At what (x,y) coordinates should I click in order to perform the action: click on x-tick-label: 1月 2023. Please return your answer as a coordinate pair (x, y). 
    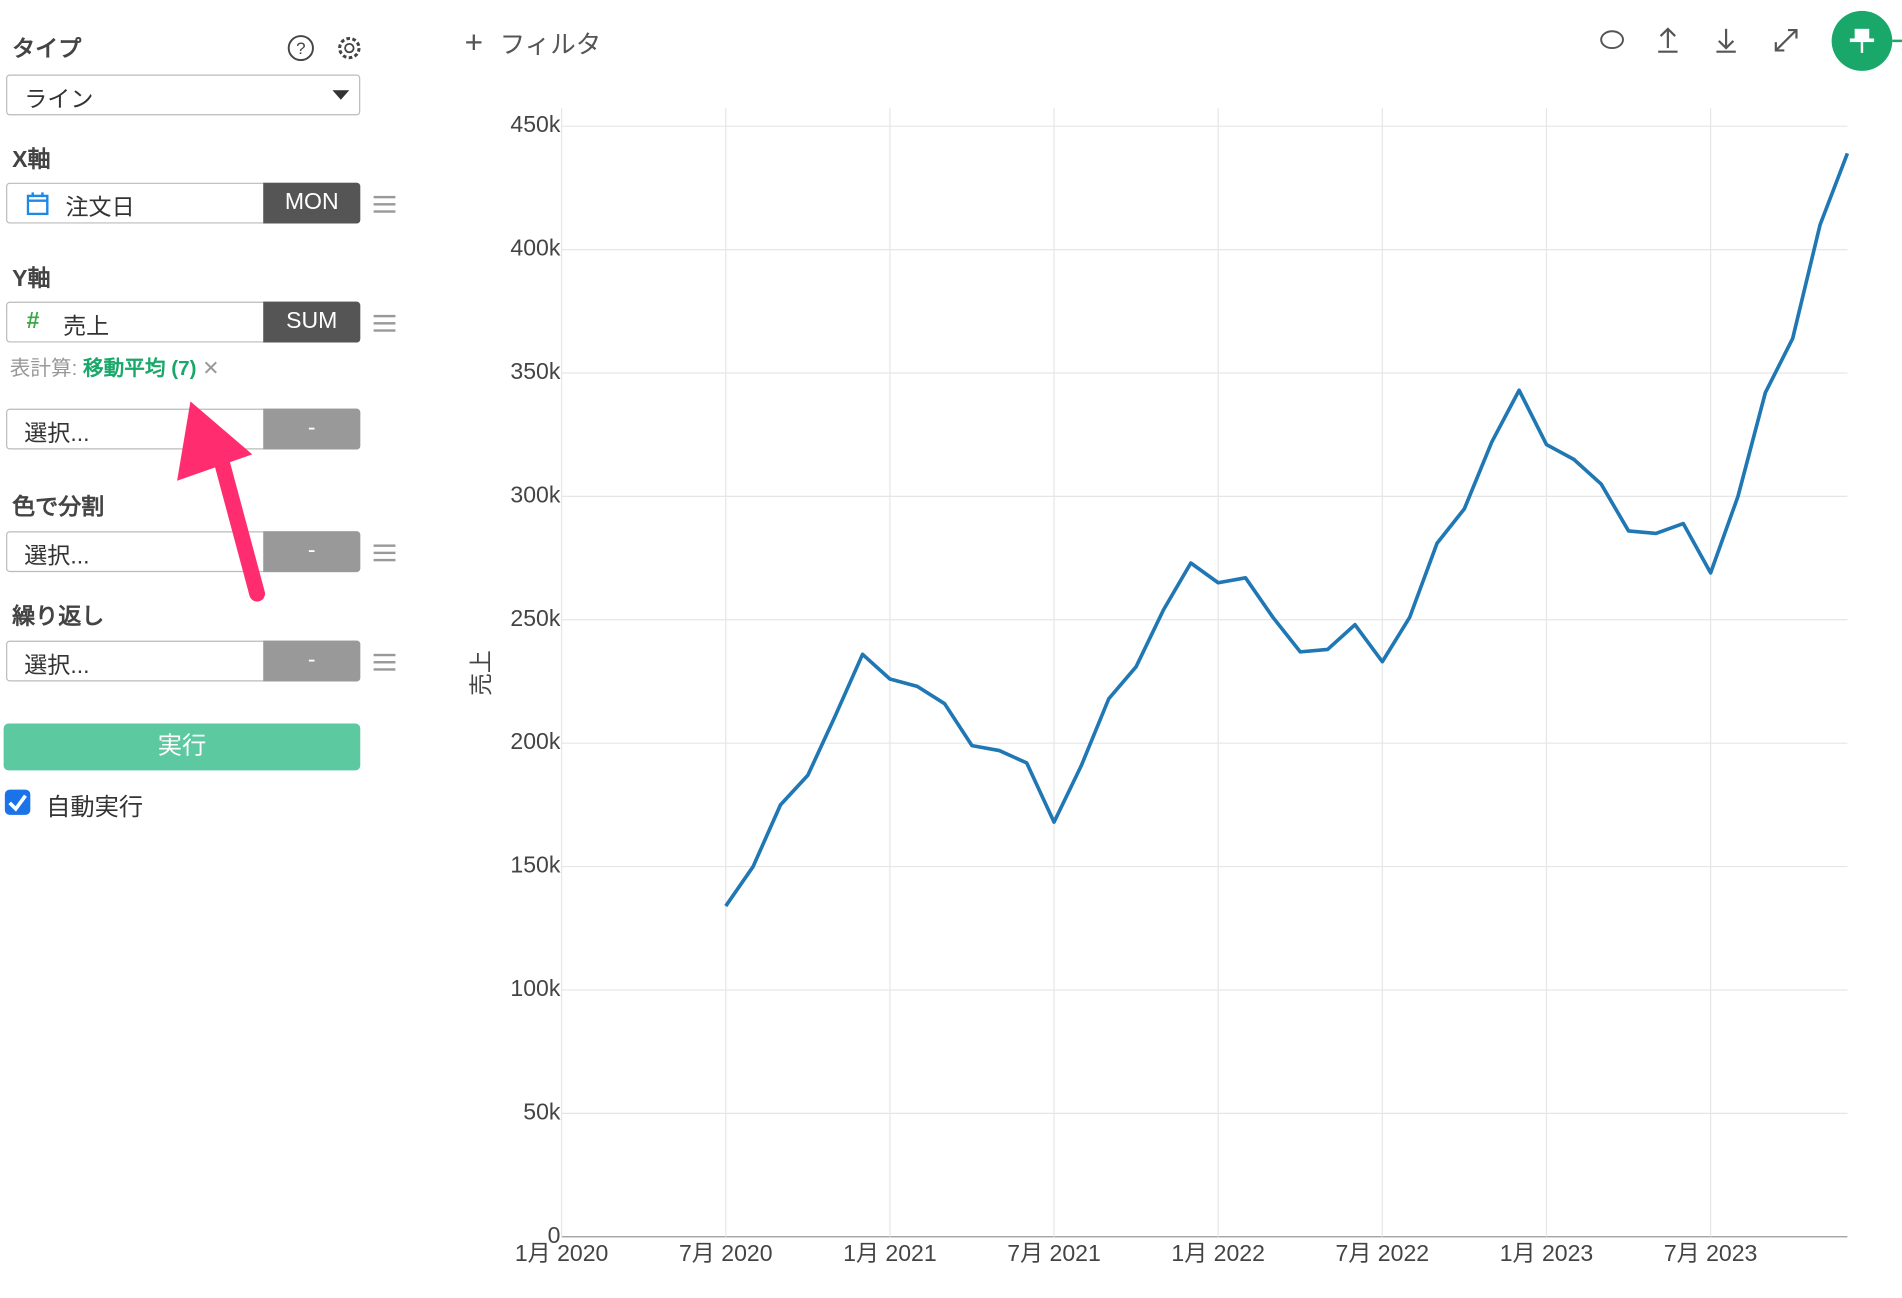
    Looking at the image, I should click on (1547, 1253).